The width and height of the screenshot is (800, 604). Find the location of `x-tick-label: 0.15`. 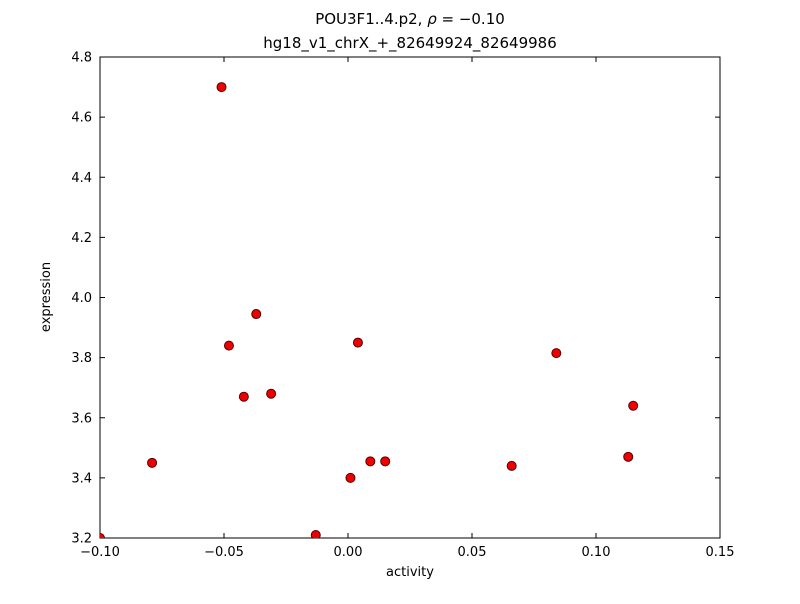

x-tick-label: 0.15 is located at coordinates (720, 552).